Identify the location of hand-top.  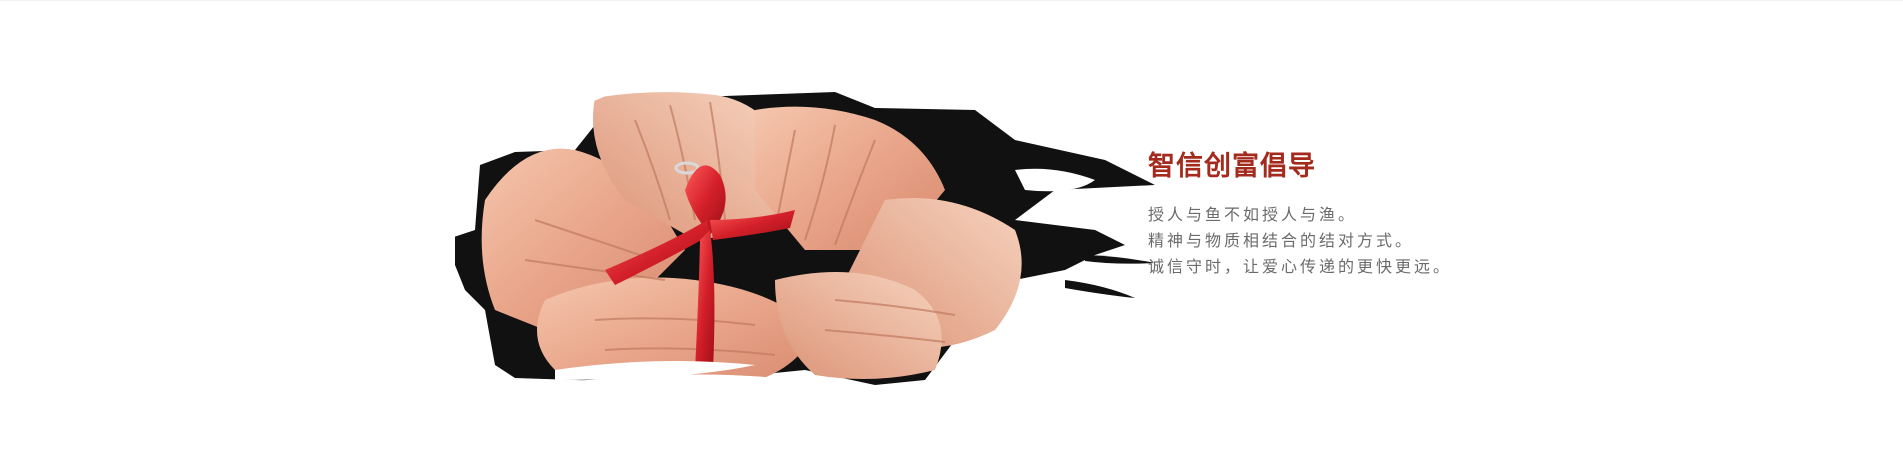
(689, 166).